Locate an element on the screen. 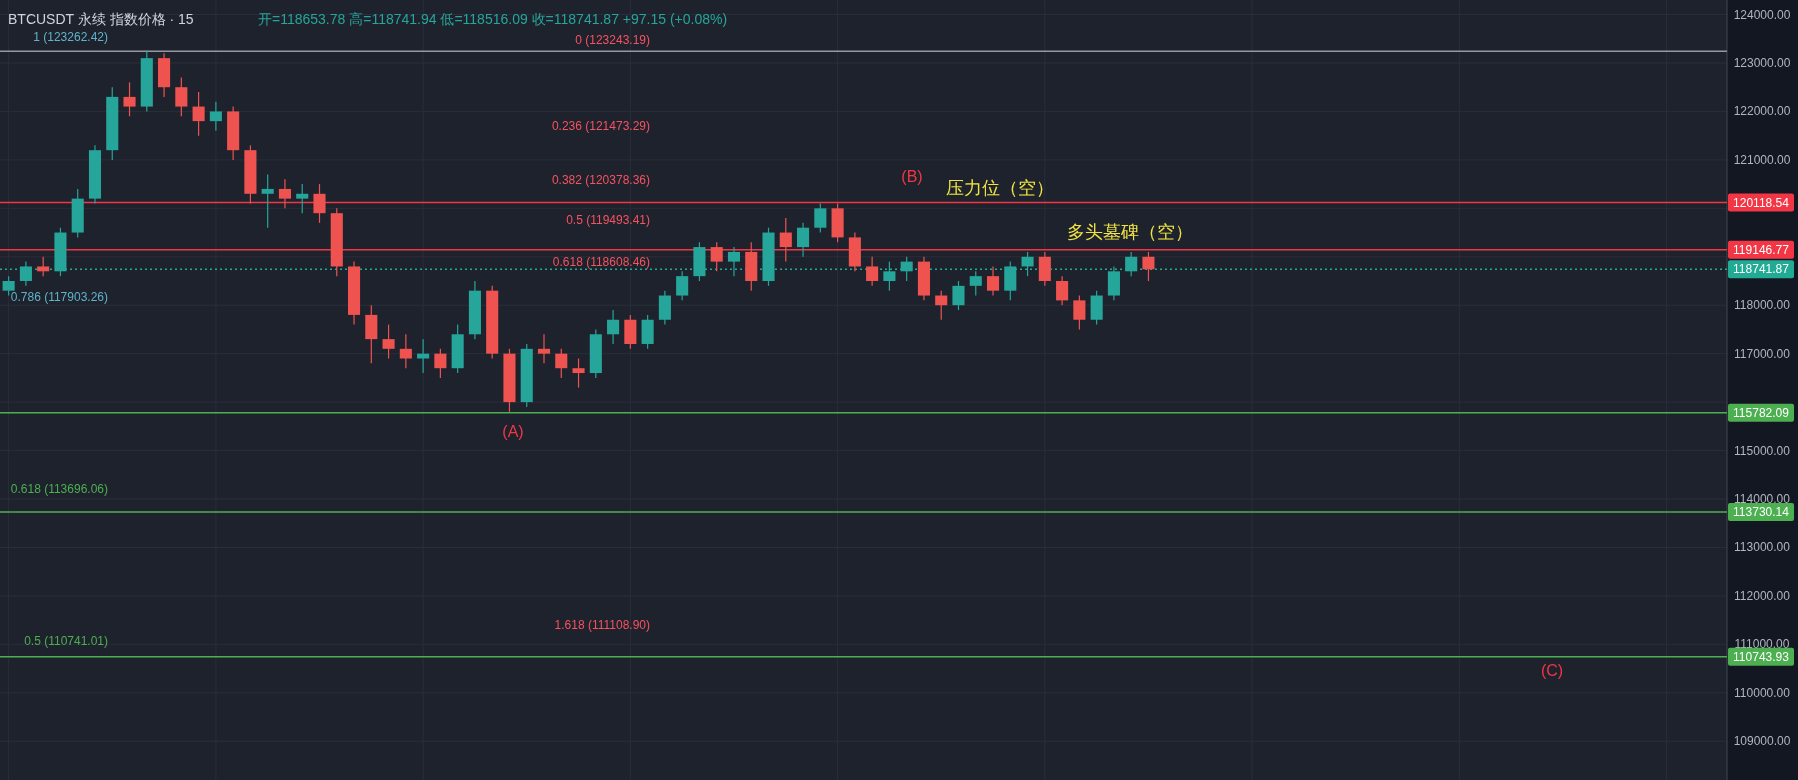 This screenshot has height=780, width=1798. annotation: 0.5 (119493.41) is located at coordinates (608, 220).